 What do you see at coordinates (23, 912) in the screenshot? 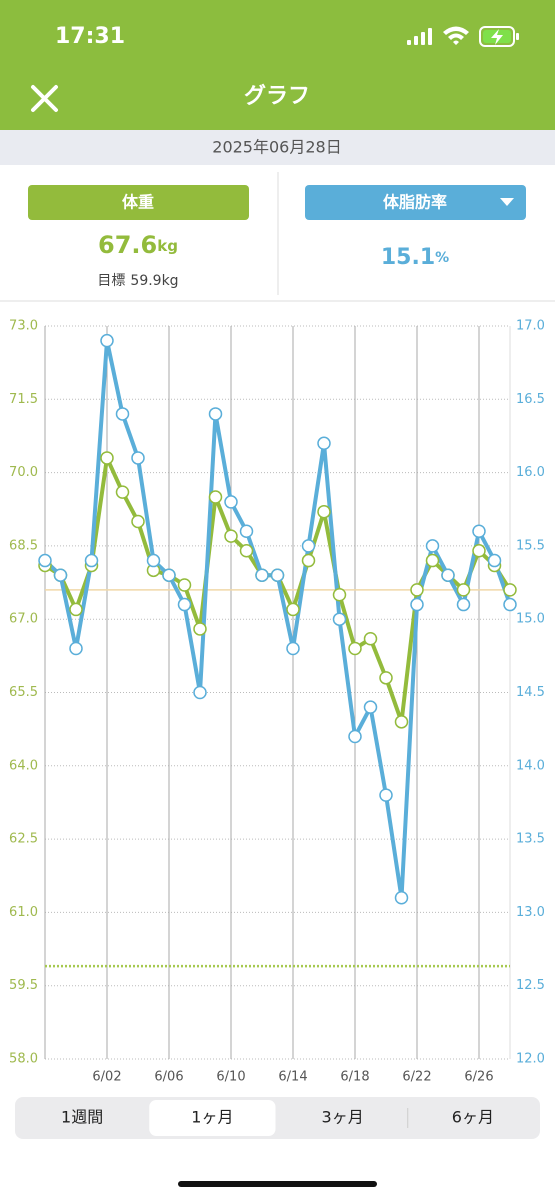
I see `y-tick-label: 61.0` at bounding box center [23, 912].